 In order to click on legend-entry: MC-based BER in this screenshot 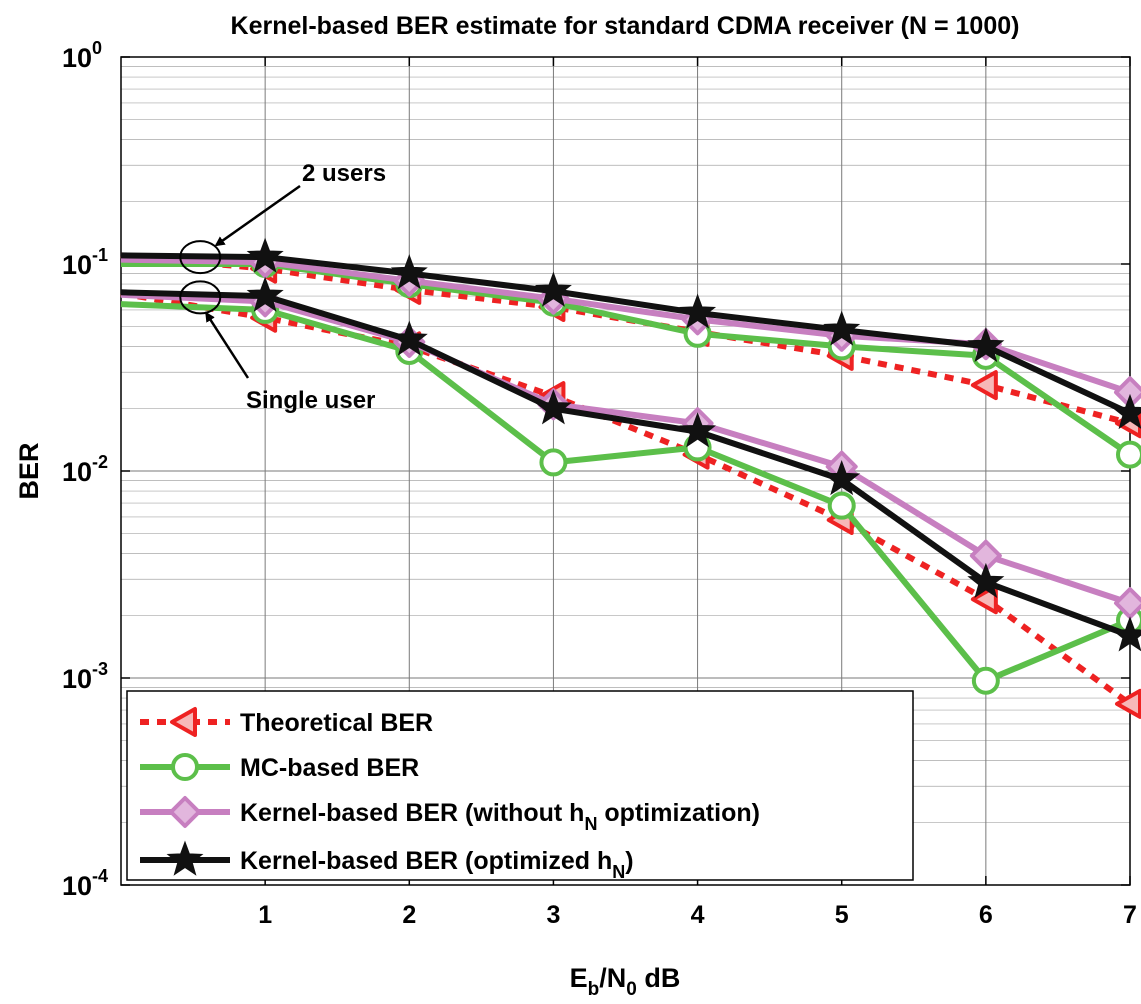, I will do `click(279, 767)`.